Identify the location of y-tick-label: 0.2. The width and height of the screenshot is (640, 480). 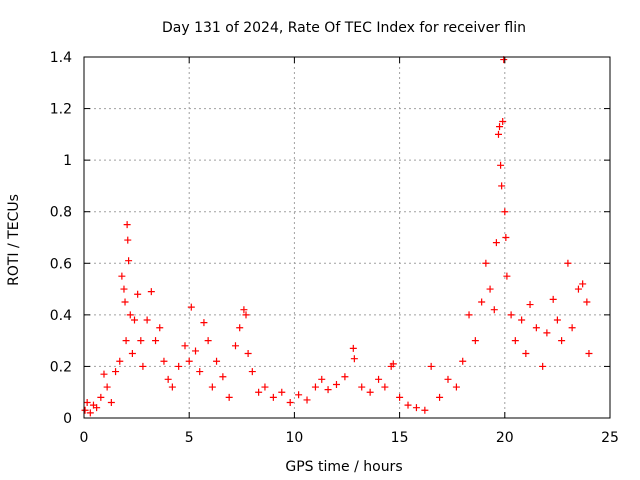
(61, 367).